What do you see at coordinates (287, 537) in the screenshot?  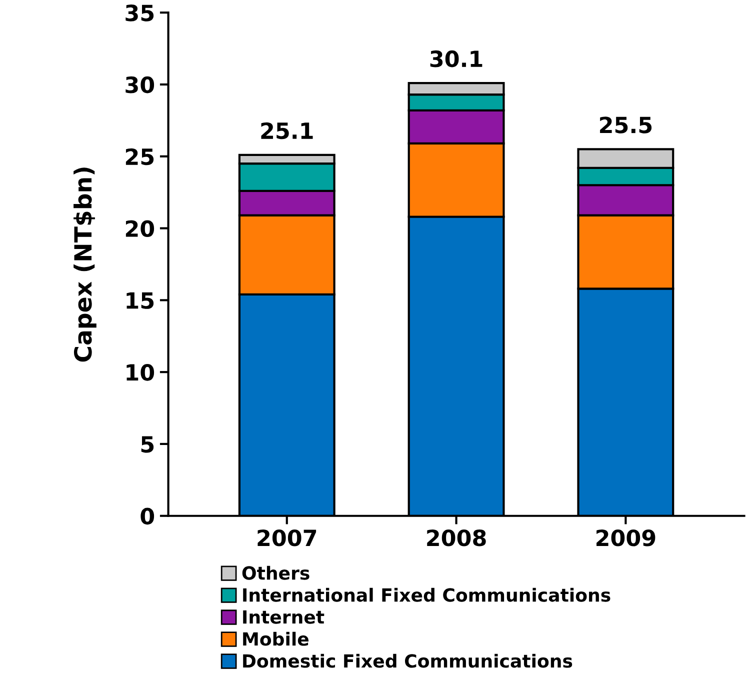 I see `x-tick-label: 2007` at bounding box center [287, 537].